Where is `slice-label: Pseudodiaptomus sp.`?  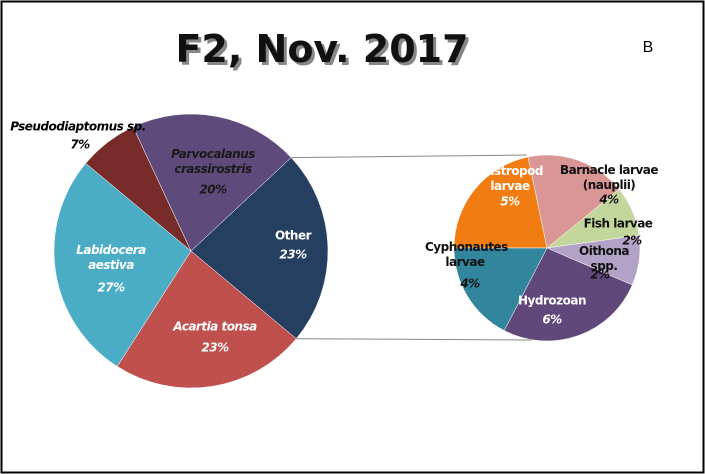
slice-label: Pseudodiaptomus sp. is located at coordinates (78, 126).